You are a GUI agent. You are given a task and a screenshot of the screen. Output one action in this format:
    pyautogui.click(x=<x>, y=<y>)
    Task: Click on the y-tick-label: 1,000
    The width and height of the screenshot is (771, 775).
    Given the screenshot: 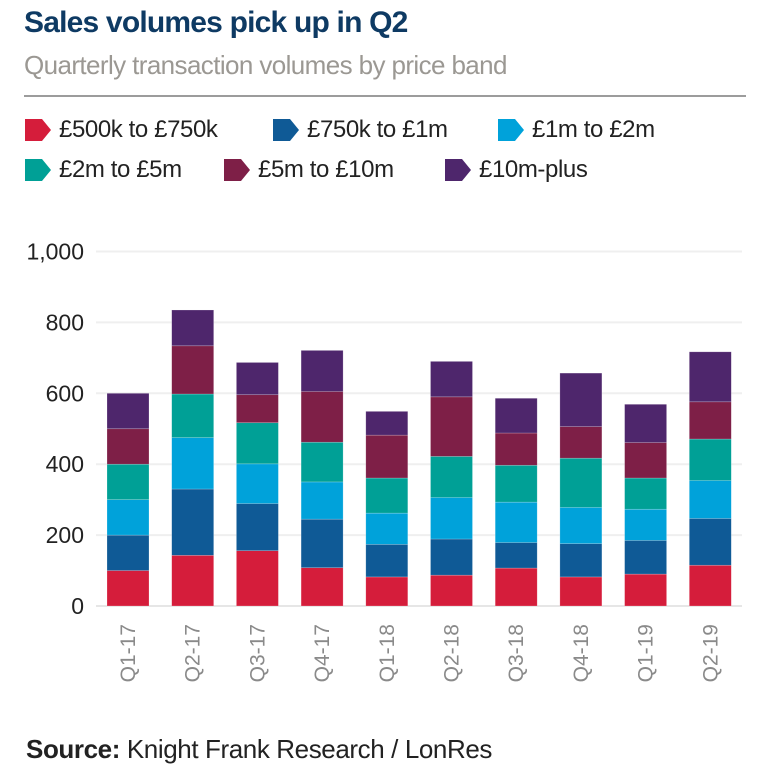 What is the action you would take?
    pyautogui.click(x=55, y=252)
    